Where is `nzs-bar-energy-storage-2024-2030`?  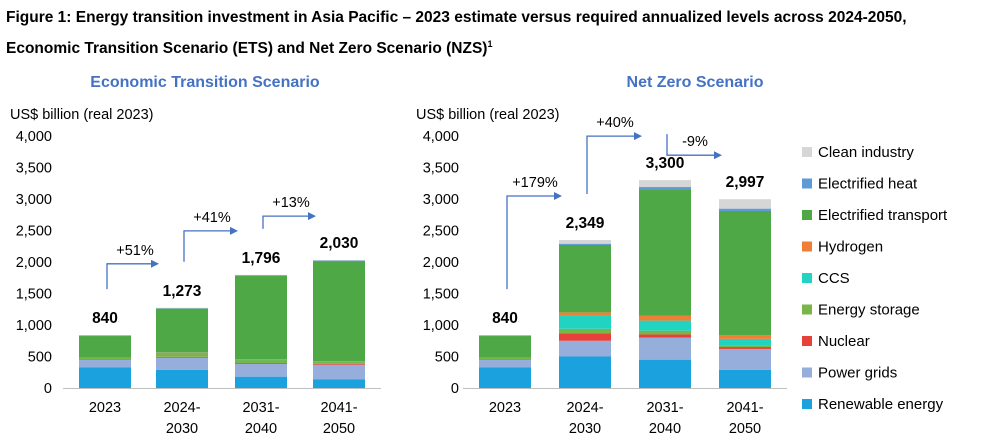 nzs-bar-energy-storage-2024-2030 is located at coordinates (585, 331).